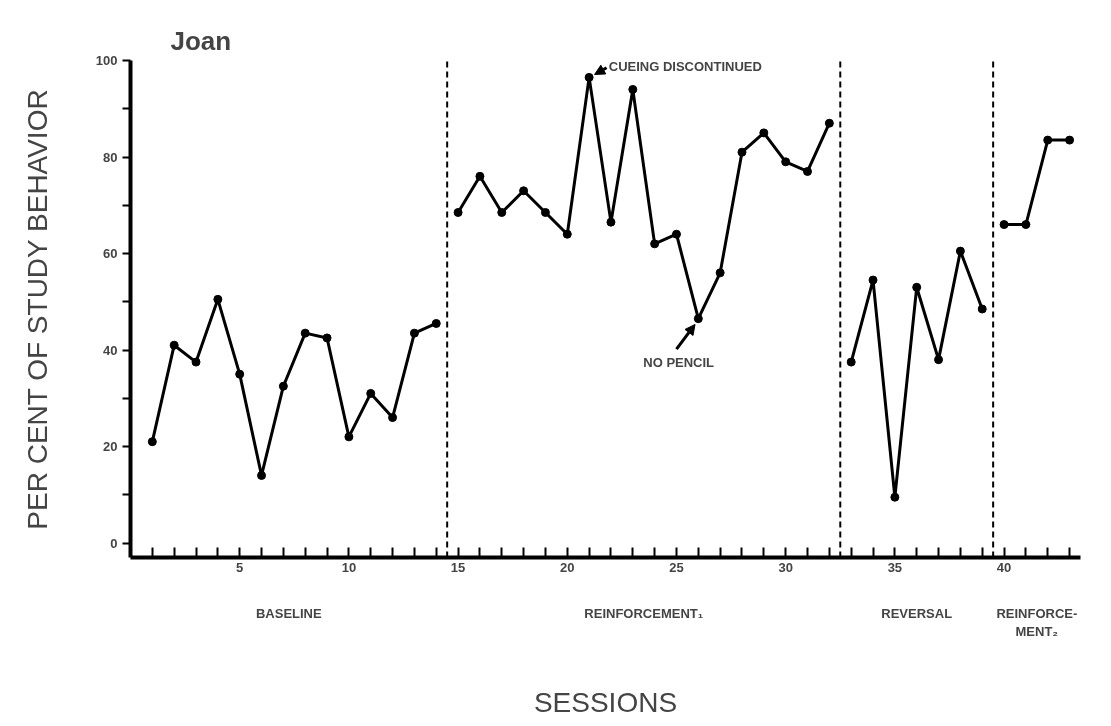 The height and width of the screenshot is (726, 1111). What do you see at coordinates (679, 362) in the screenshot?
I see `annotation: NO PENCIL` at bounding box center [679, 362].